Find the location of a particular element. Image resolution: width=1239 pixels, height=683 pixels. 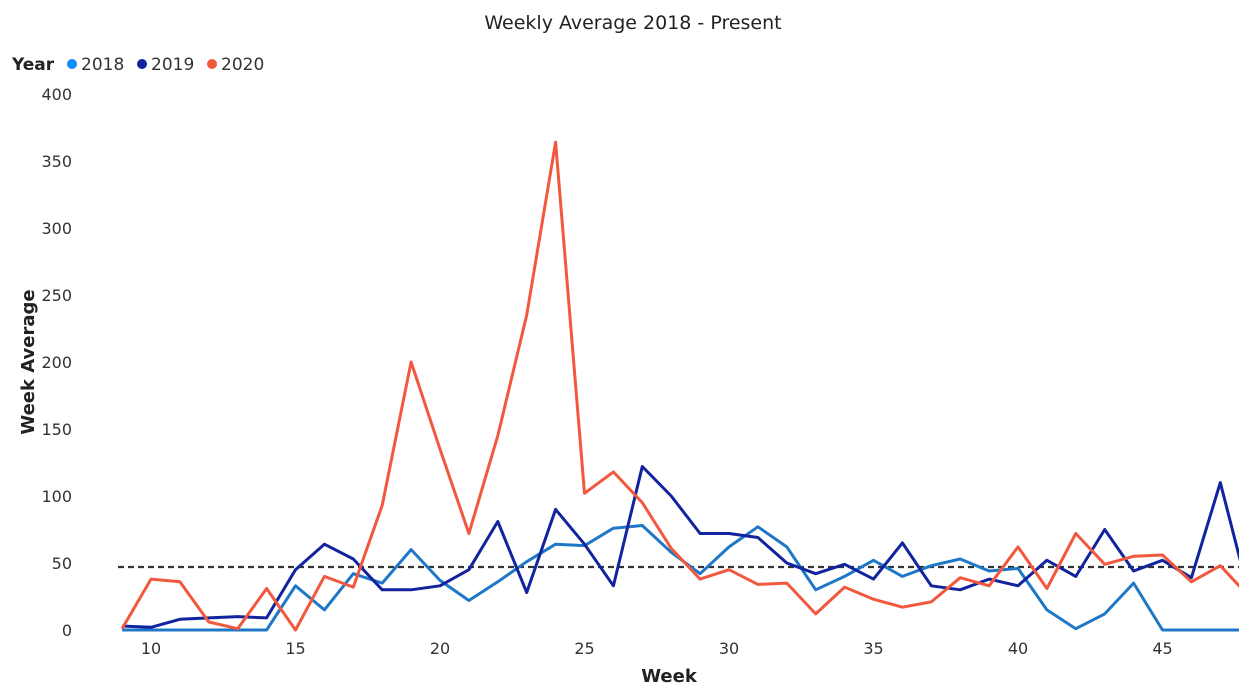

y-tick-label: 400 is located at coordinates (56, 94).